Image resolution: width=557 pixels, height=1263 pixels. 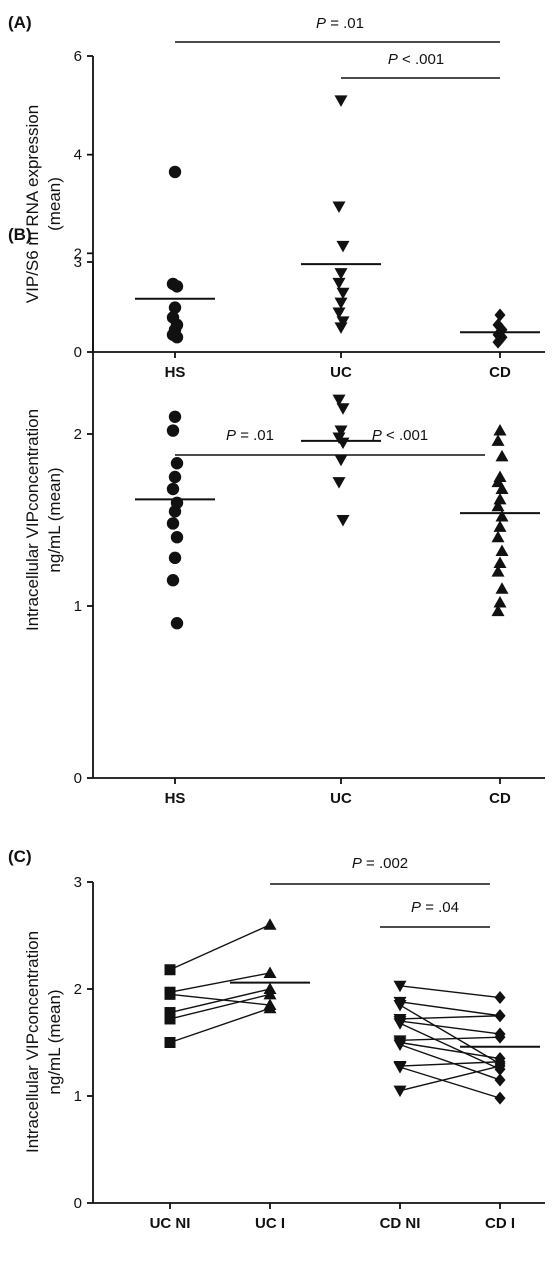 What do you see at coordinates (255, 435) in the screenshot?
I see `p-value-text: = .01` at bounding box center [255, 435].